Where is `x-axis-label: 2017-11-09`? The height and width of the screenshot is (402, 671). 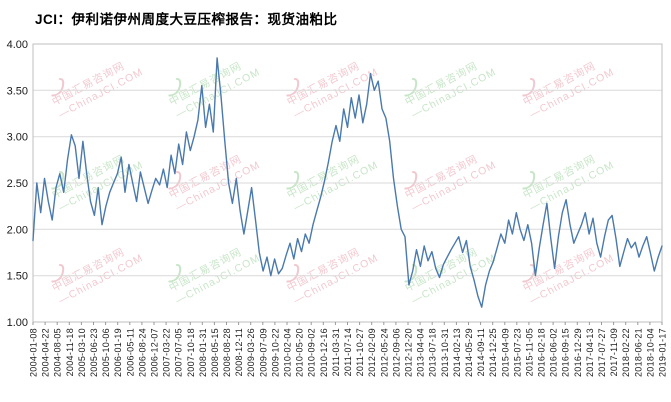
x-axis-label: 2017-11-09 is located at coordinates (614, 352).